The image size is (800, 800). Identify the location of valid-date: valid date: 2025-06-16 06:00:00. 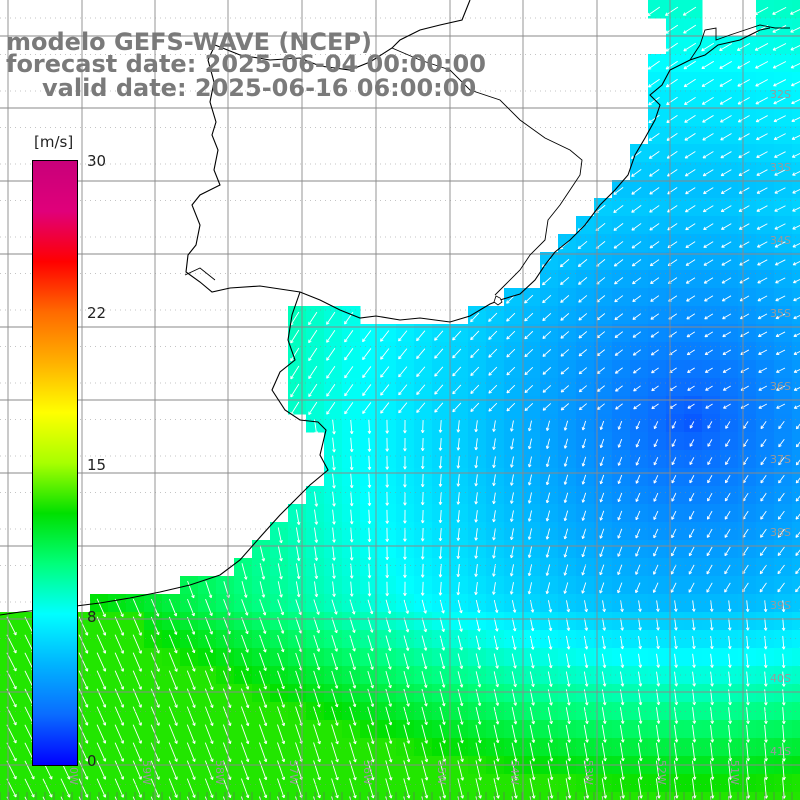
(259, 88).